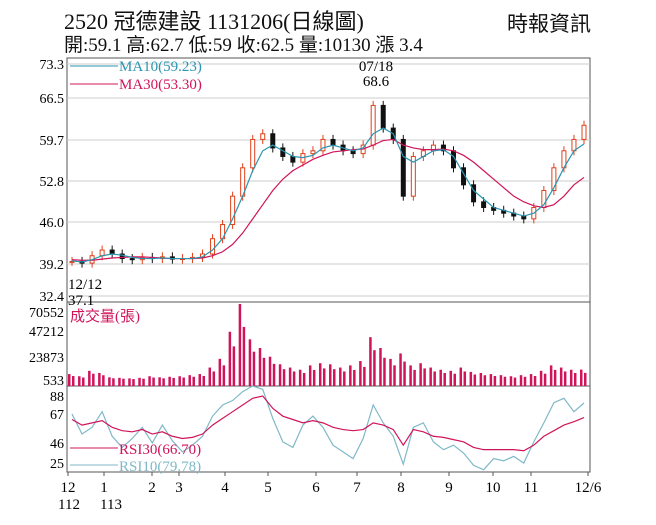 This screenshot has width=656, height=525. What do you see at coordinates (160, 67) in the screenshot?
I see `ma10-legend: MA10(59.23)` at bounding box center [160, 67].